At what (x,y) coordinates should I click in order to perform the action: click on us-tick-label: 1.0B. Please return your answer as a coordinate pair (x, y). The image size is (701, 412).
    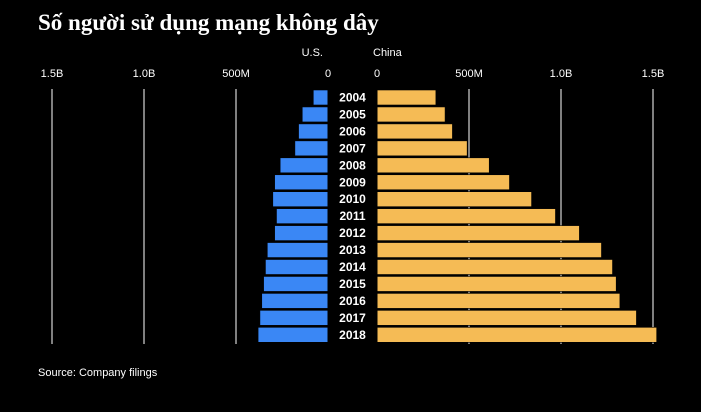
    Looking at the image, I should click on (144, 74).